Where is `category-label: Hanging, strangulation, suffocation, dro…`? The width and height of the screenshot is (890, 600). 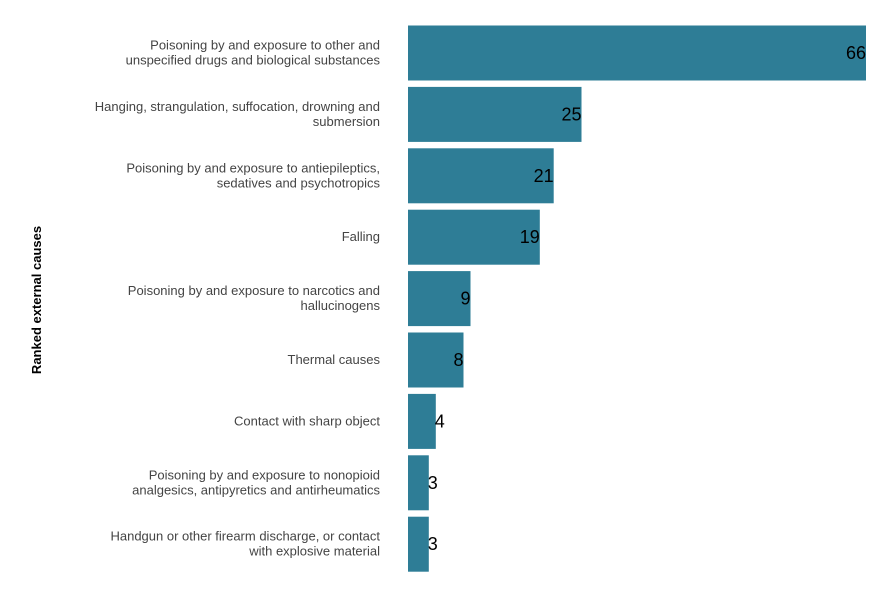 category-label: Hanging, strangulation, suffocation, dro… is located at coordinates (237, 114).